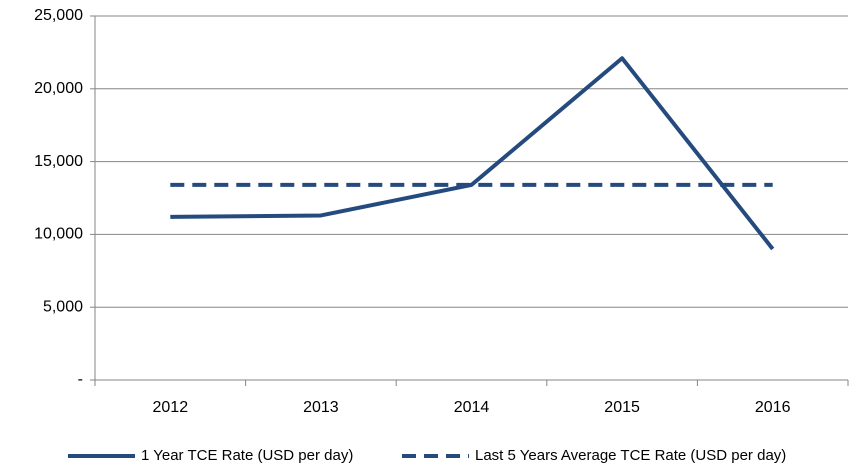 The width and height of the screenshot is (866, 476). What do you see at coordinates (472, 407) in the screenshot?
I see `x-tick-label: 2014` at bounding box center [472, 407].